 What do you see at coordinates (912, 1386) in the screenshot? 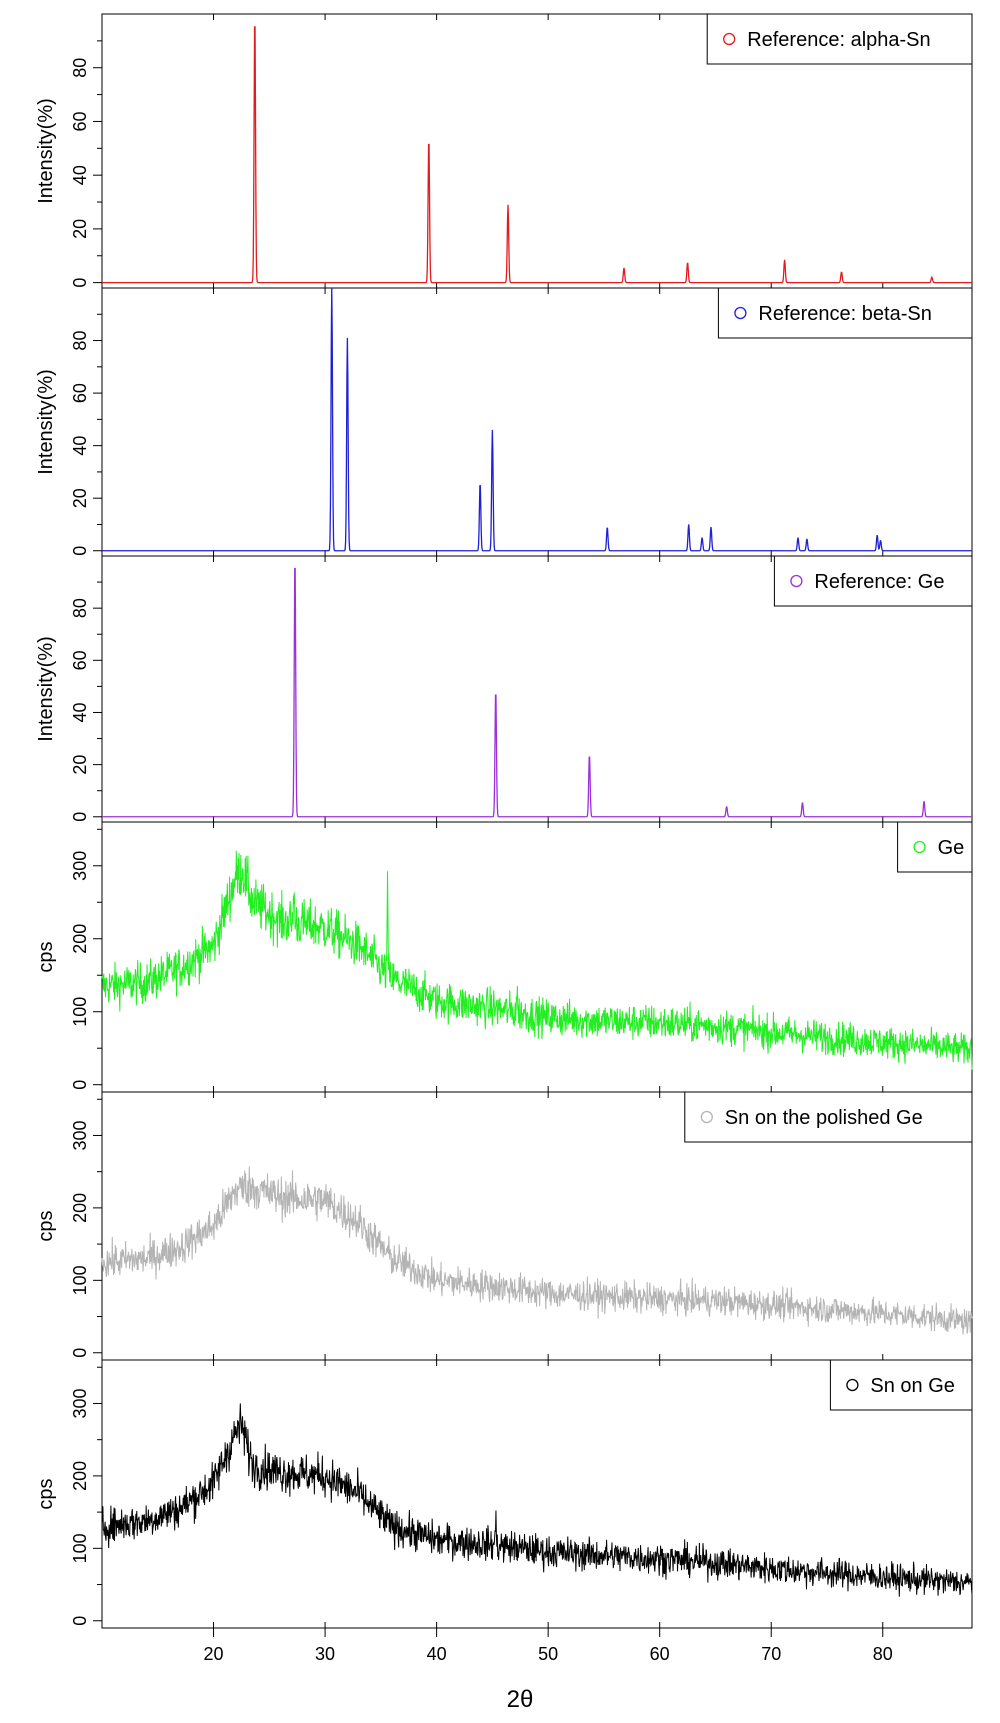
I see `legend-label: Sn on Ge` at bounding box center [912, 1386].